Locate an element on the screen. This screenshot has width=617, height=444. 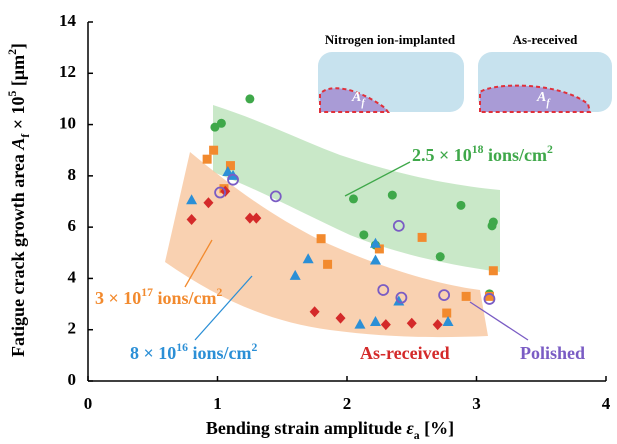
y-axis-label: Fatigue crack growth area Af × 105 [μm2] is located at coordinates (19, 200).